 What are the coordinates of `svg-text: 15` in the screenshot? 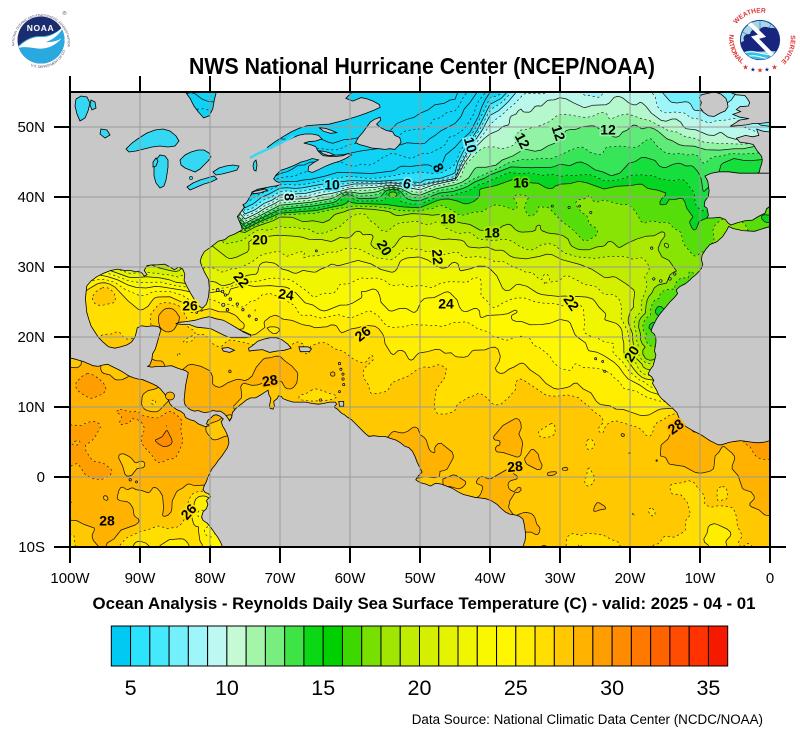 It's located at (323, 688).